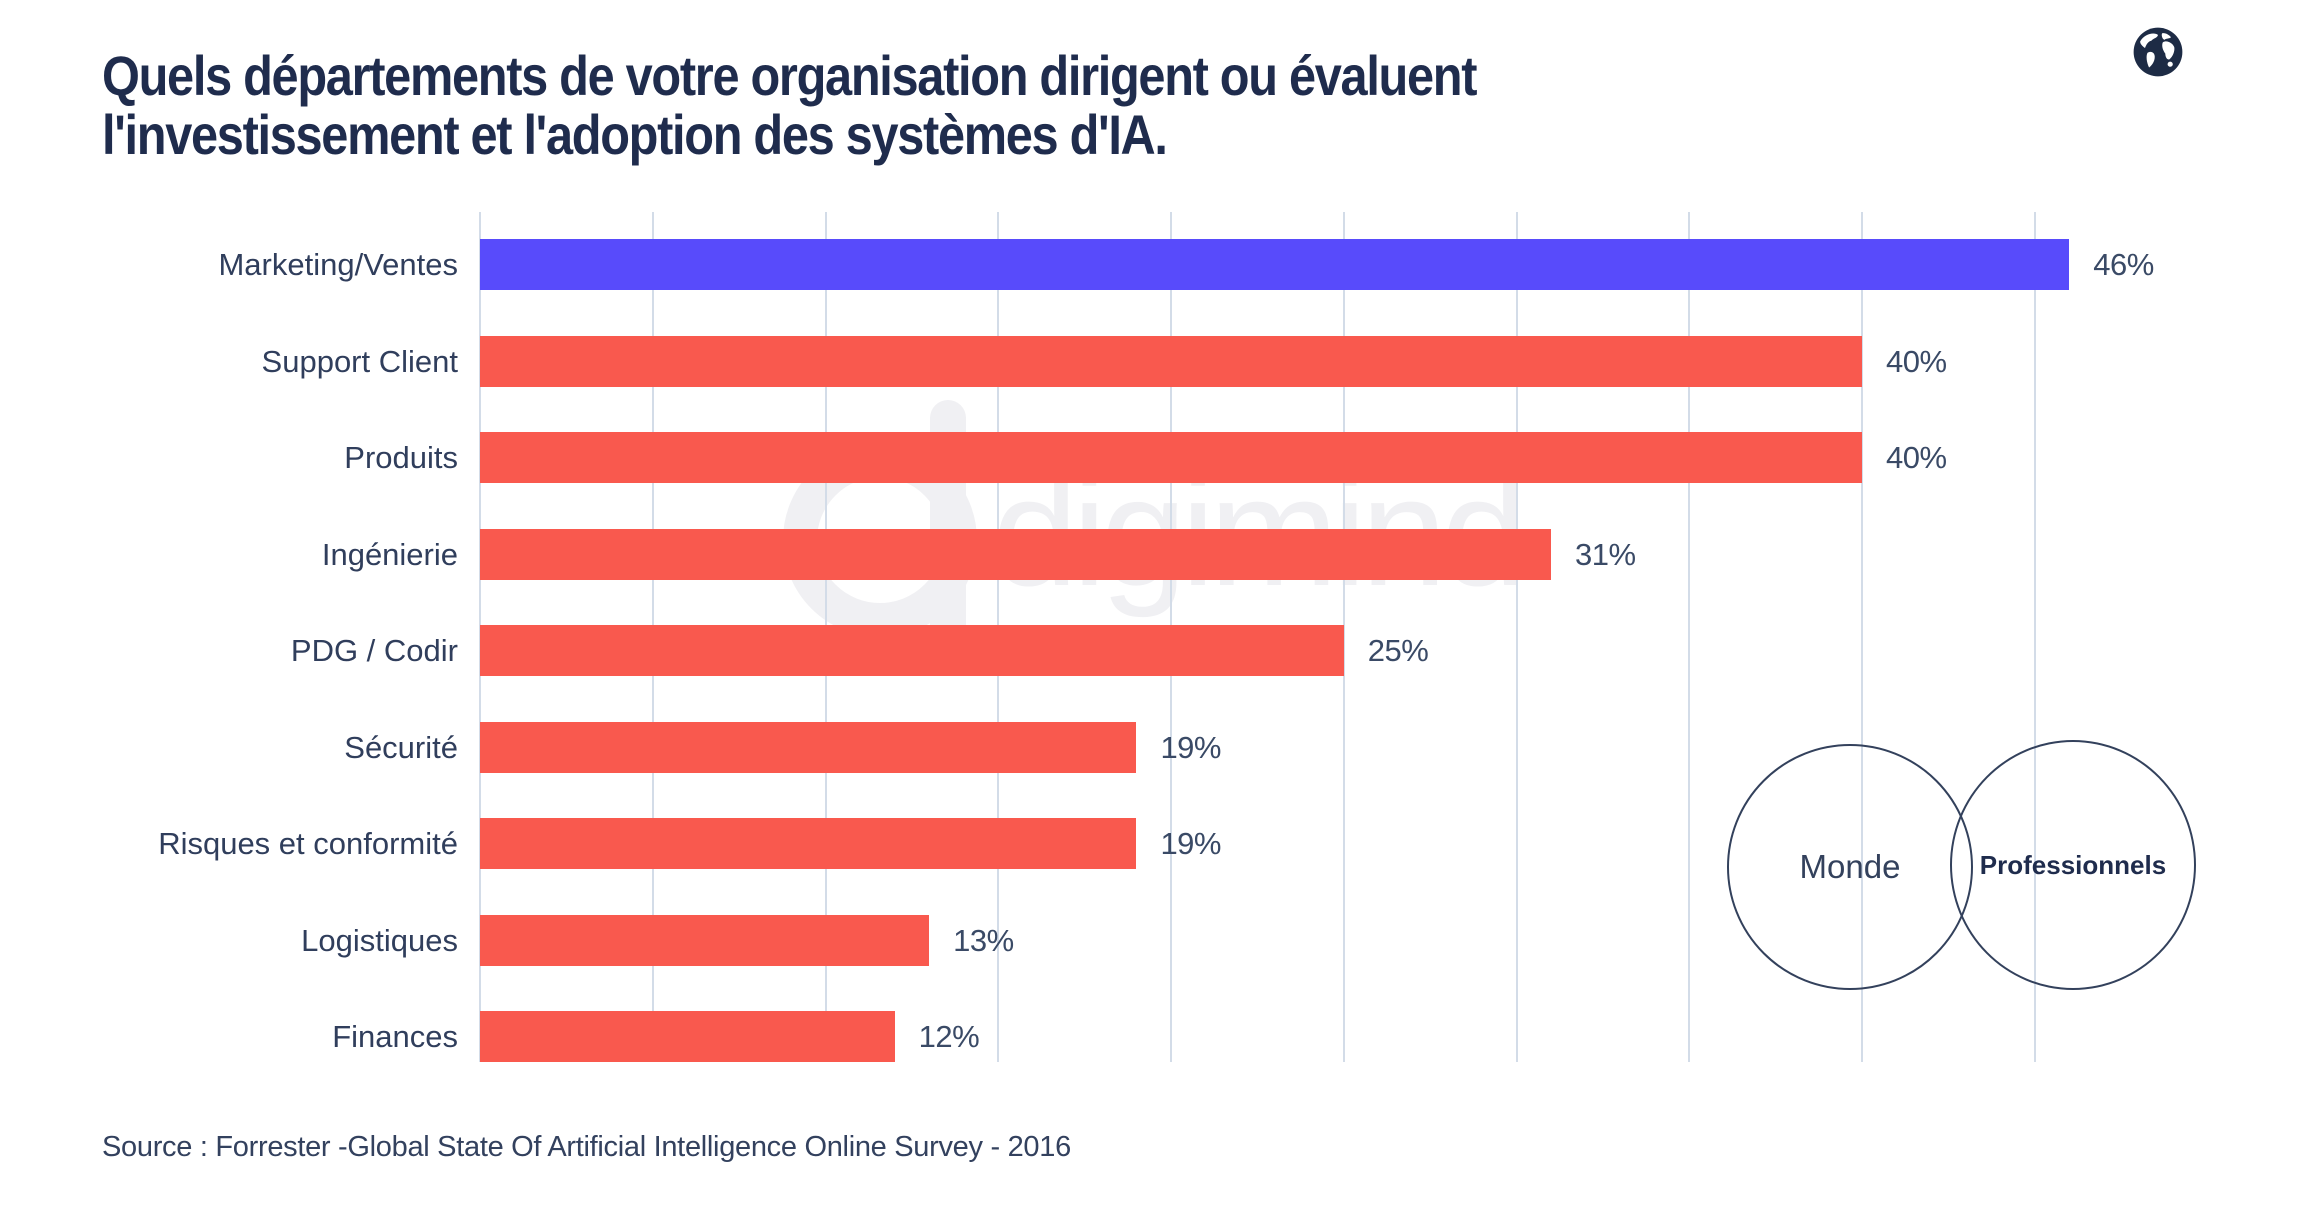 Image resolution: width=2299 pixels, height=1208 pixels. I want to click on category-label: Ingénierie, so click(389, 554).